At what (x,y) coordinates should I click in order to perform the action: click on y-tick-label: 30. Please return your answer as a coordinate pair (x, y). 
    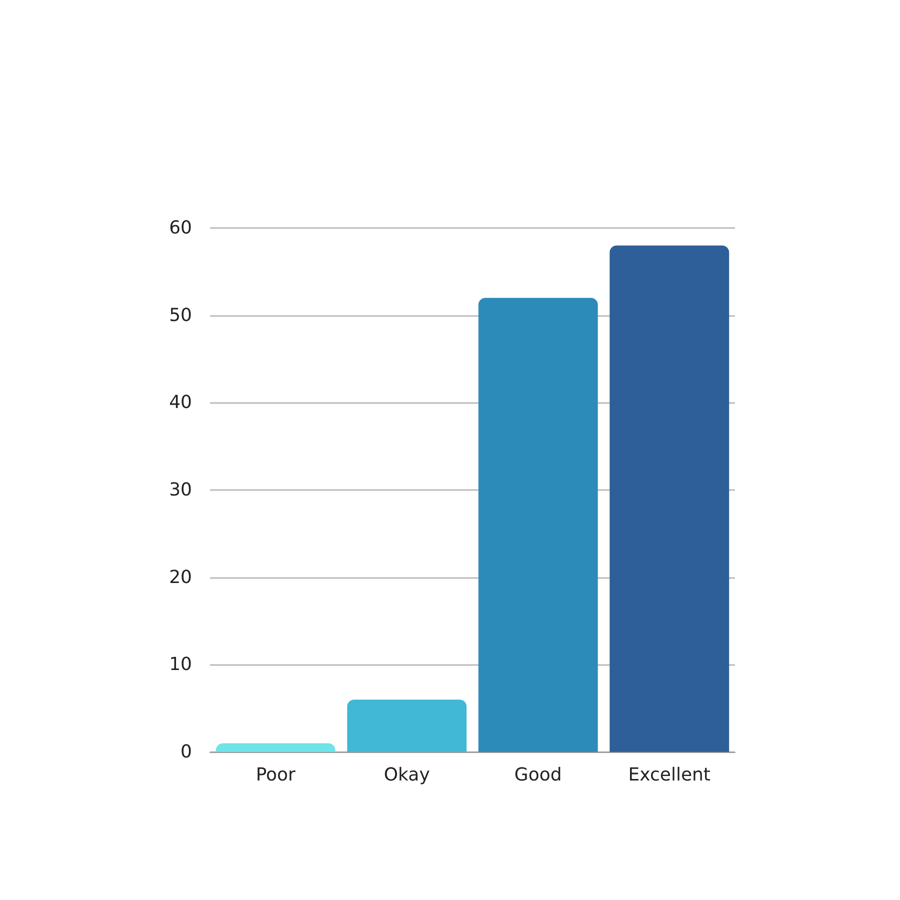
    Looking at the image, I should click on (180, 490).